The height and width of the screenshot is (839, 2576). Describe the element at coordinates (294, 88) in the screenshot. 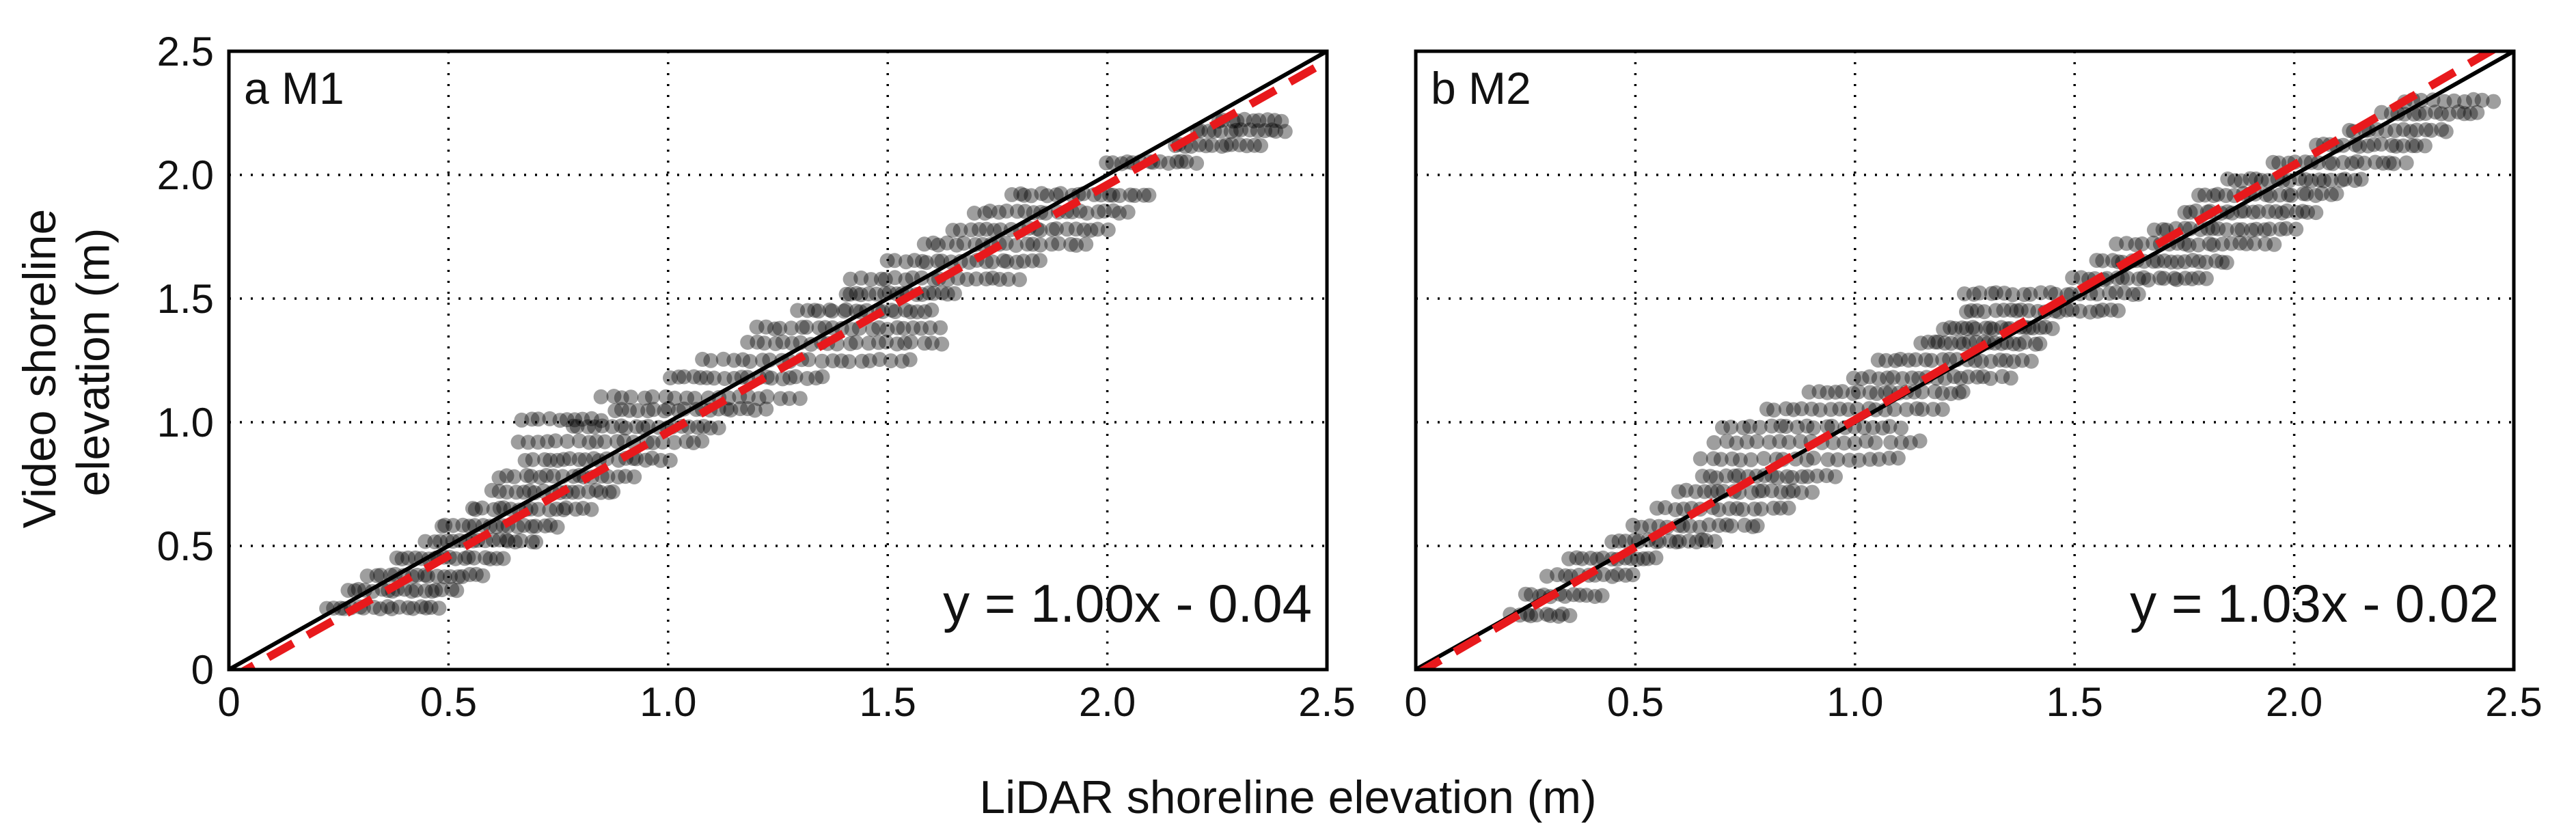

I see `panel-label: a M1` at that location.